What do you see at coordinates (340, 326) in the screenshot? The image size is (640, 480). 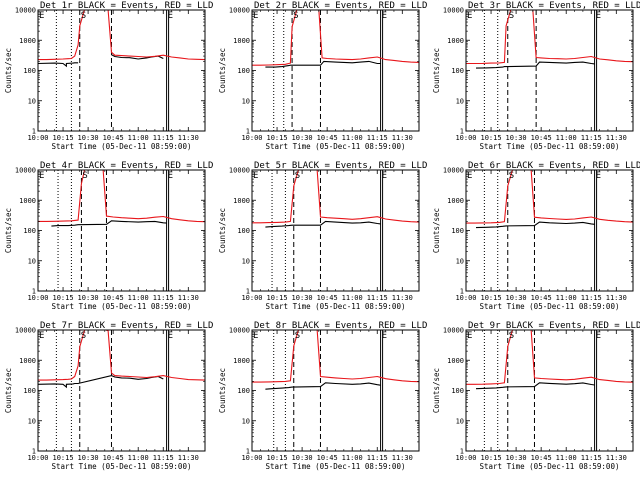 I see `chart-title: Det 8r BLACK = Events, RED = LLD` at bounding box center [340, 326].